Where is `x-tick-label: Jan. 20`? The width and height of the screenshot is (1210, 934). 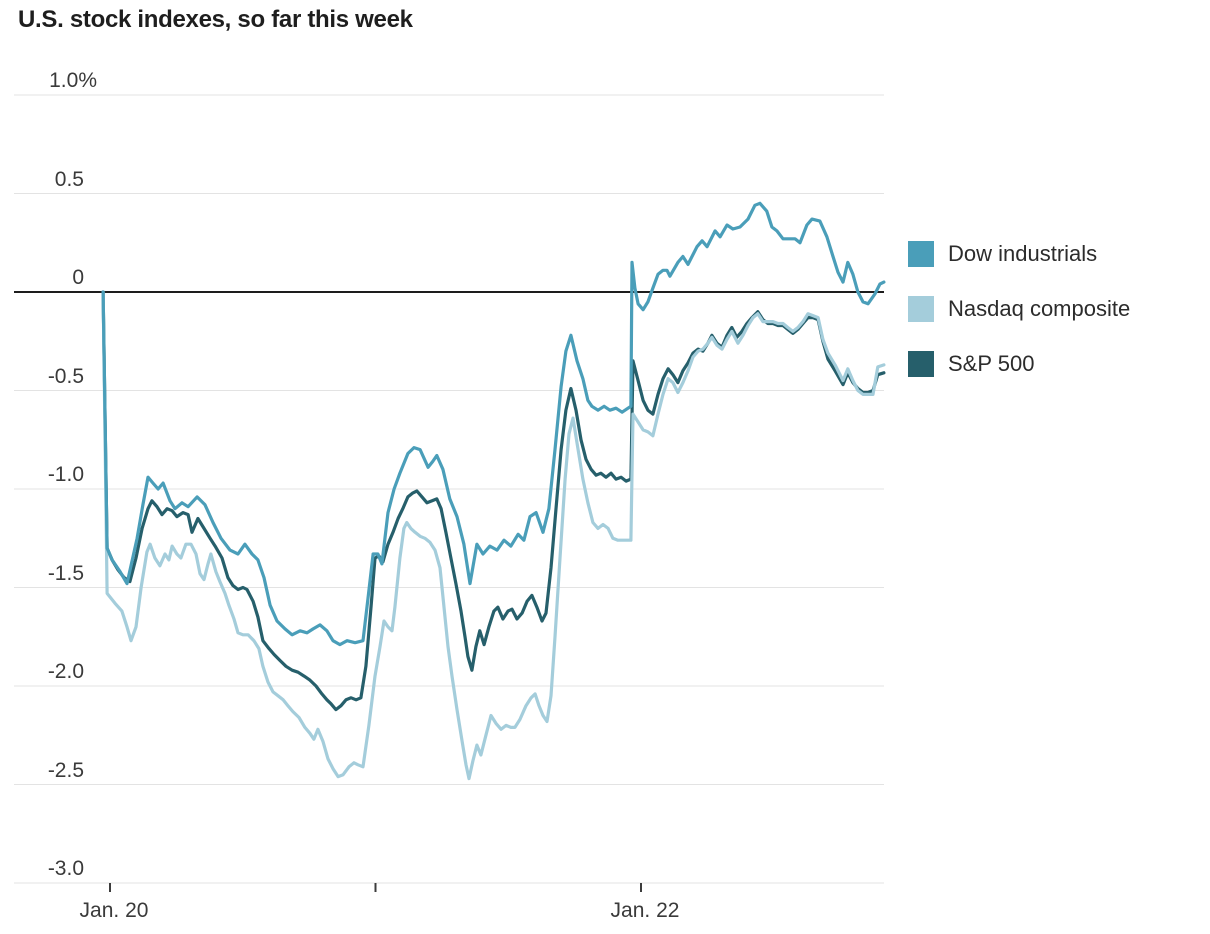
x-tick-label: Jan. 20 is located at coordinates (114, 910).